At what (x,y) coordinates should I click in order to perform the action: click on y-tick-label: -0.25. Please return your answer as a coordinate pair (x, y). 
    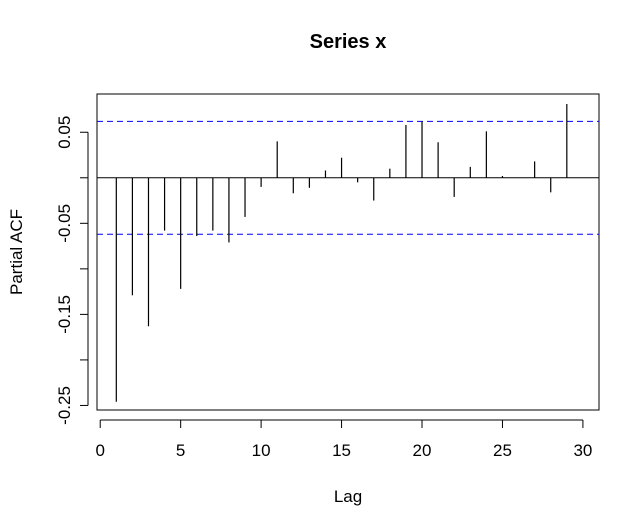
    Looking at the image, I should click on (64, 405).